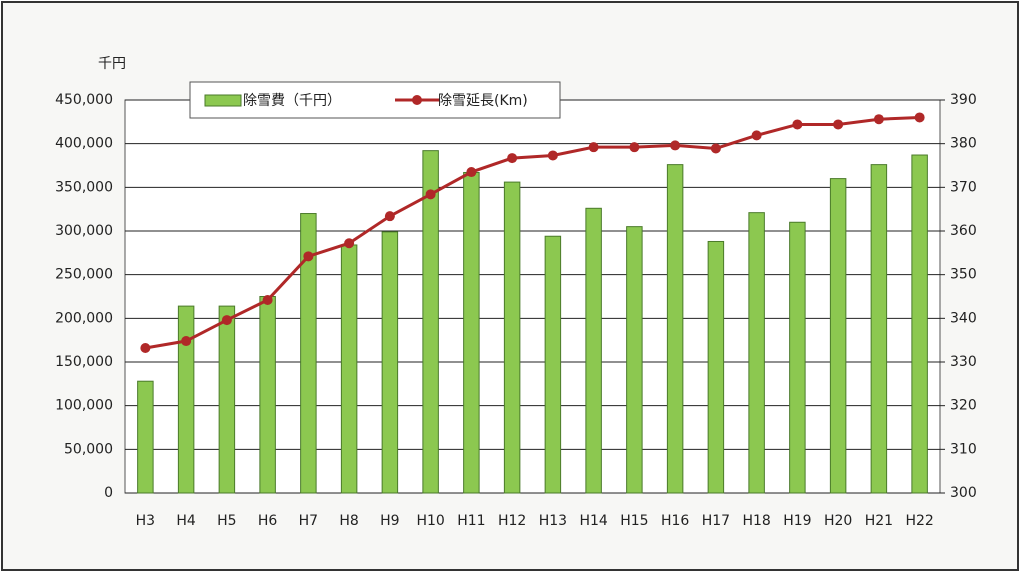  I want to click on y-tick-label: 0, so click(108, 493).